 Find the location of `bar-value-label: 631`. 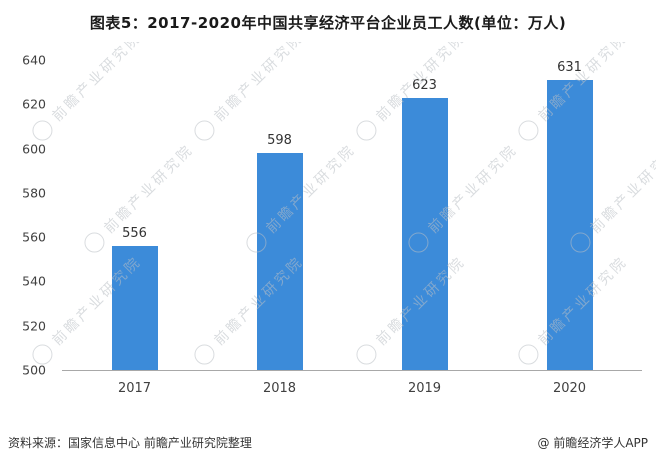

bar-value-label: 631 is located at coordinates (569, 67).